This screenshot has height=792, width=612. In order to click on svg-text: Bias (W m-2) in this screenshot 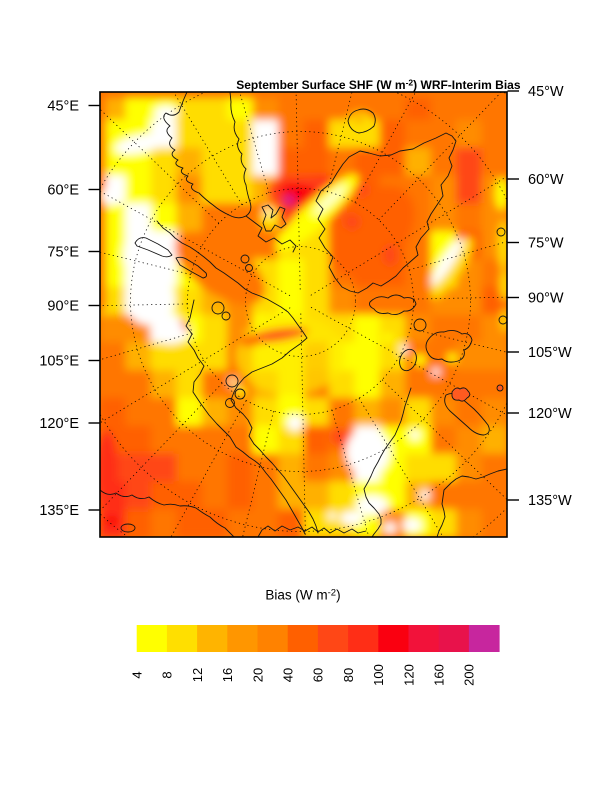, I will do `click(302, 595)`.